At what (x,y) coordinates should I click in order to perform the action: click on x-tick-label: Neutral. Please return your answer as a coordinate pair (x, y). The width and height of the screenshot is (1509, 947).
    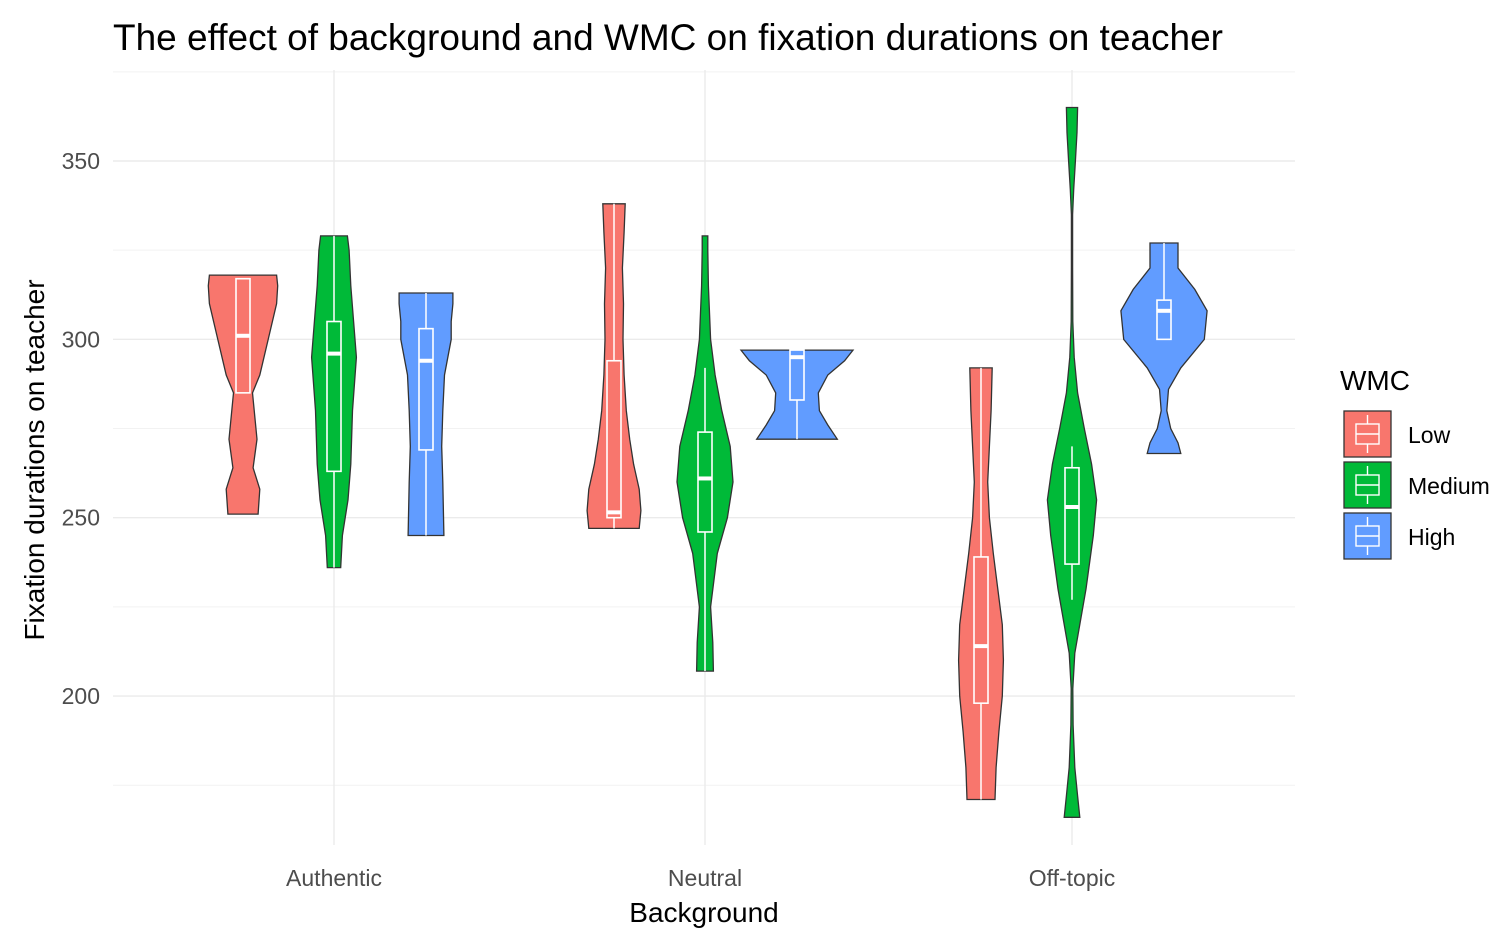
    Looking at the image, I should click on (705, 878).